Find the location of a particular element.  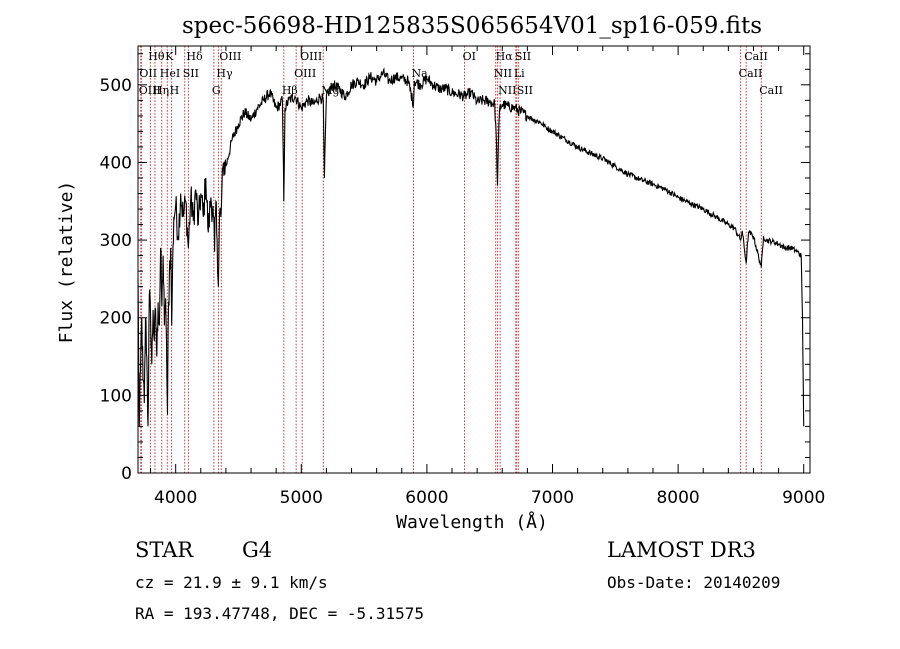

x-tick-label: 9000 is located at coordinates (803, 498).